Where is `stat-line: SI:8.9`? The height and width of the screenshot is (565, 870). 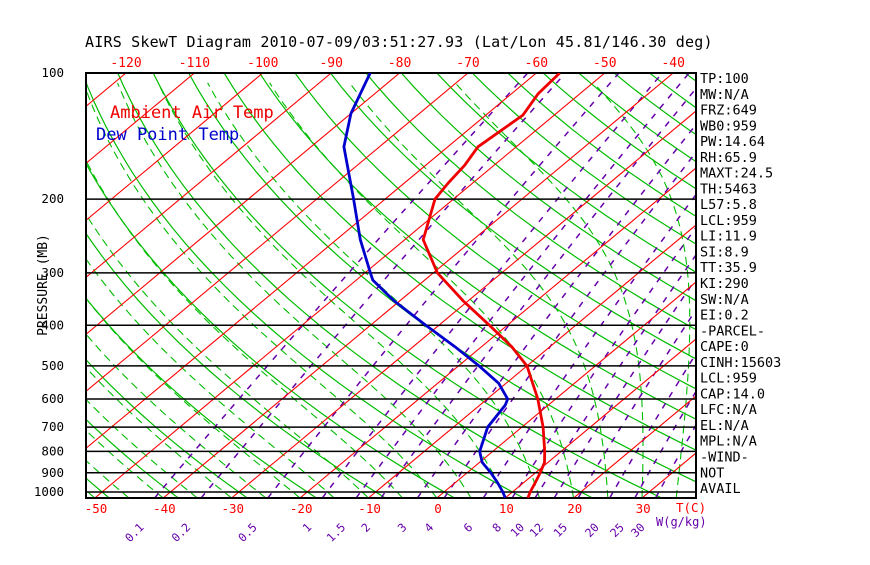
stat-line: SI:8.9 is located at coordinates (724, 252).